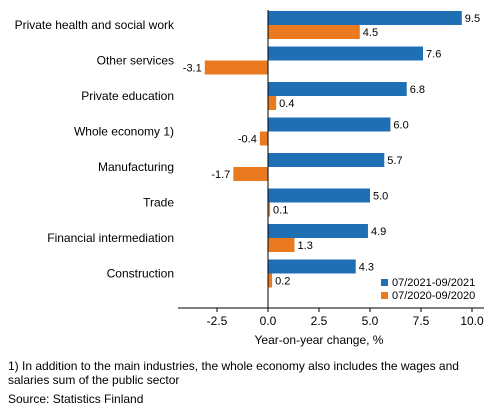 The image size is (493, 416). Describe the element at coordinates (280, 211) in the screenshot. I see `value-label: 0.1` at that location.